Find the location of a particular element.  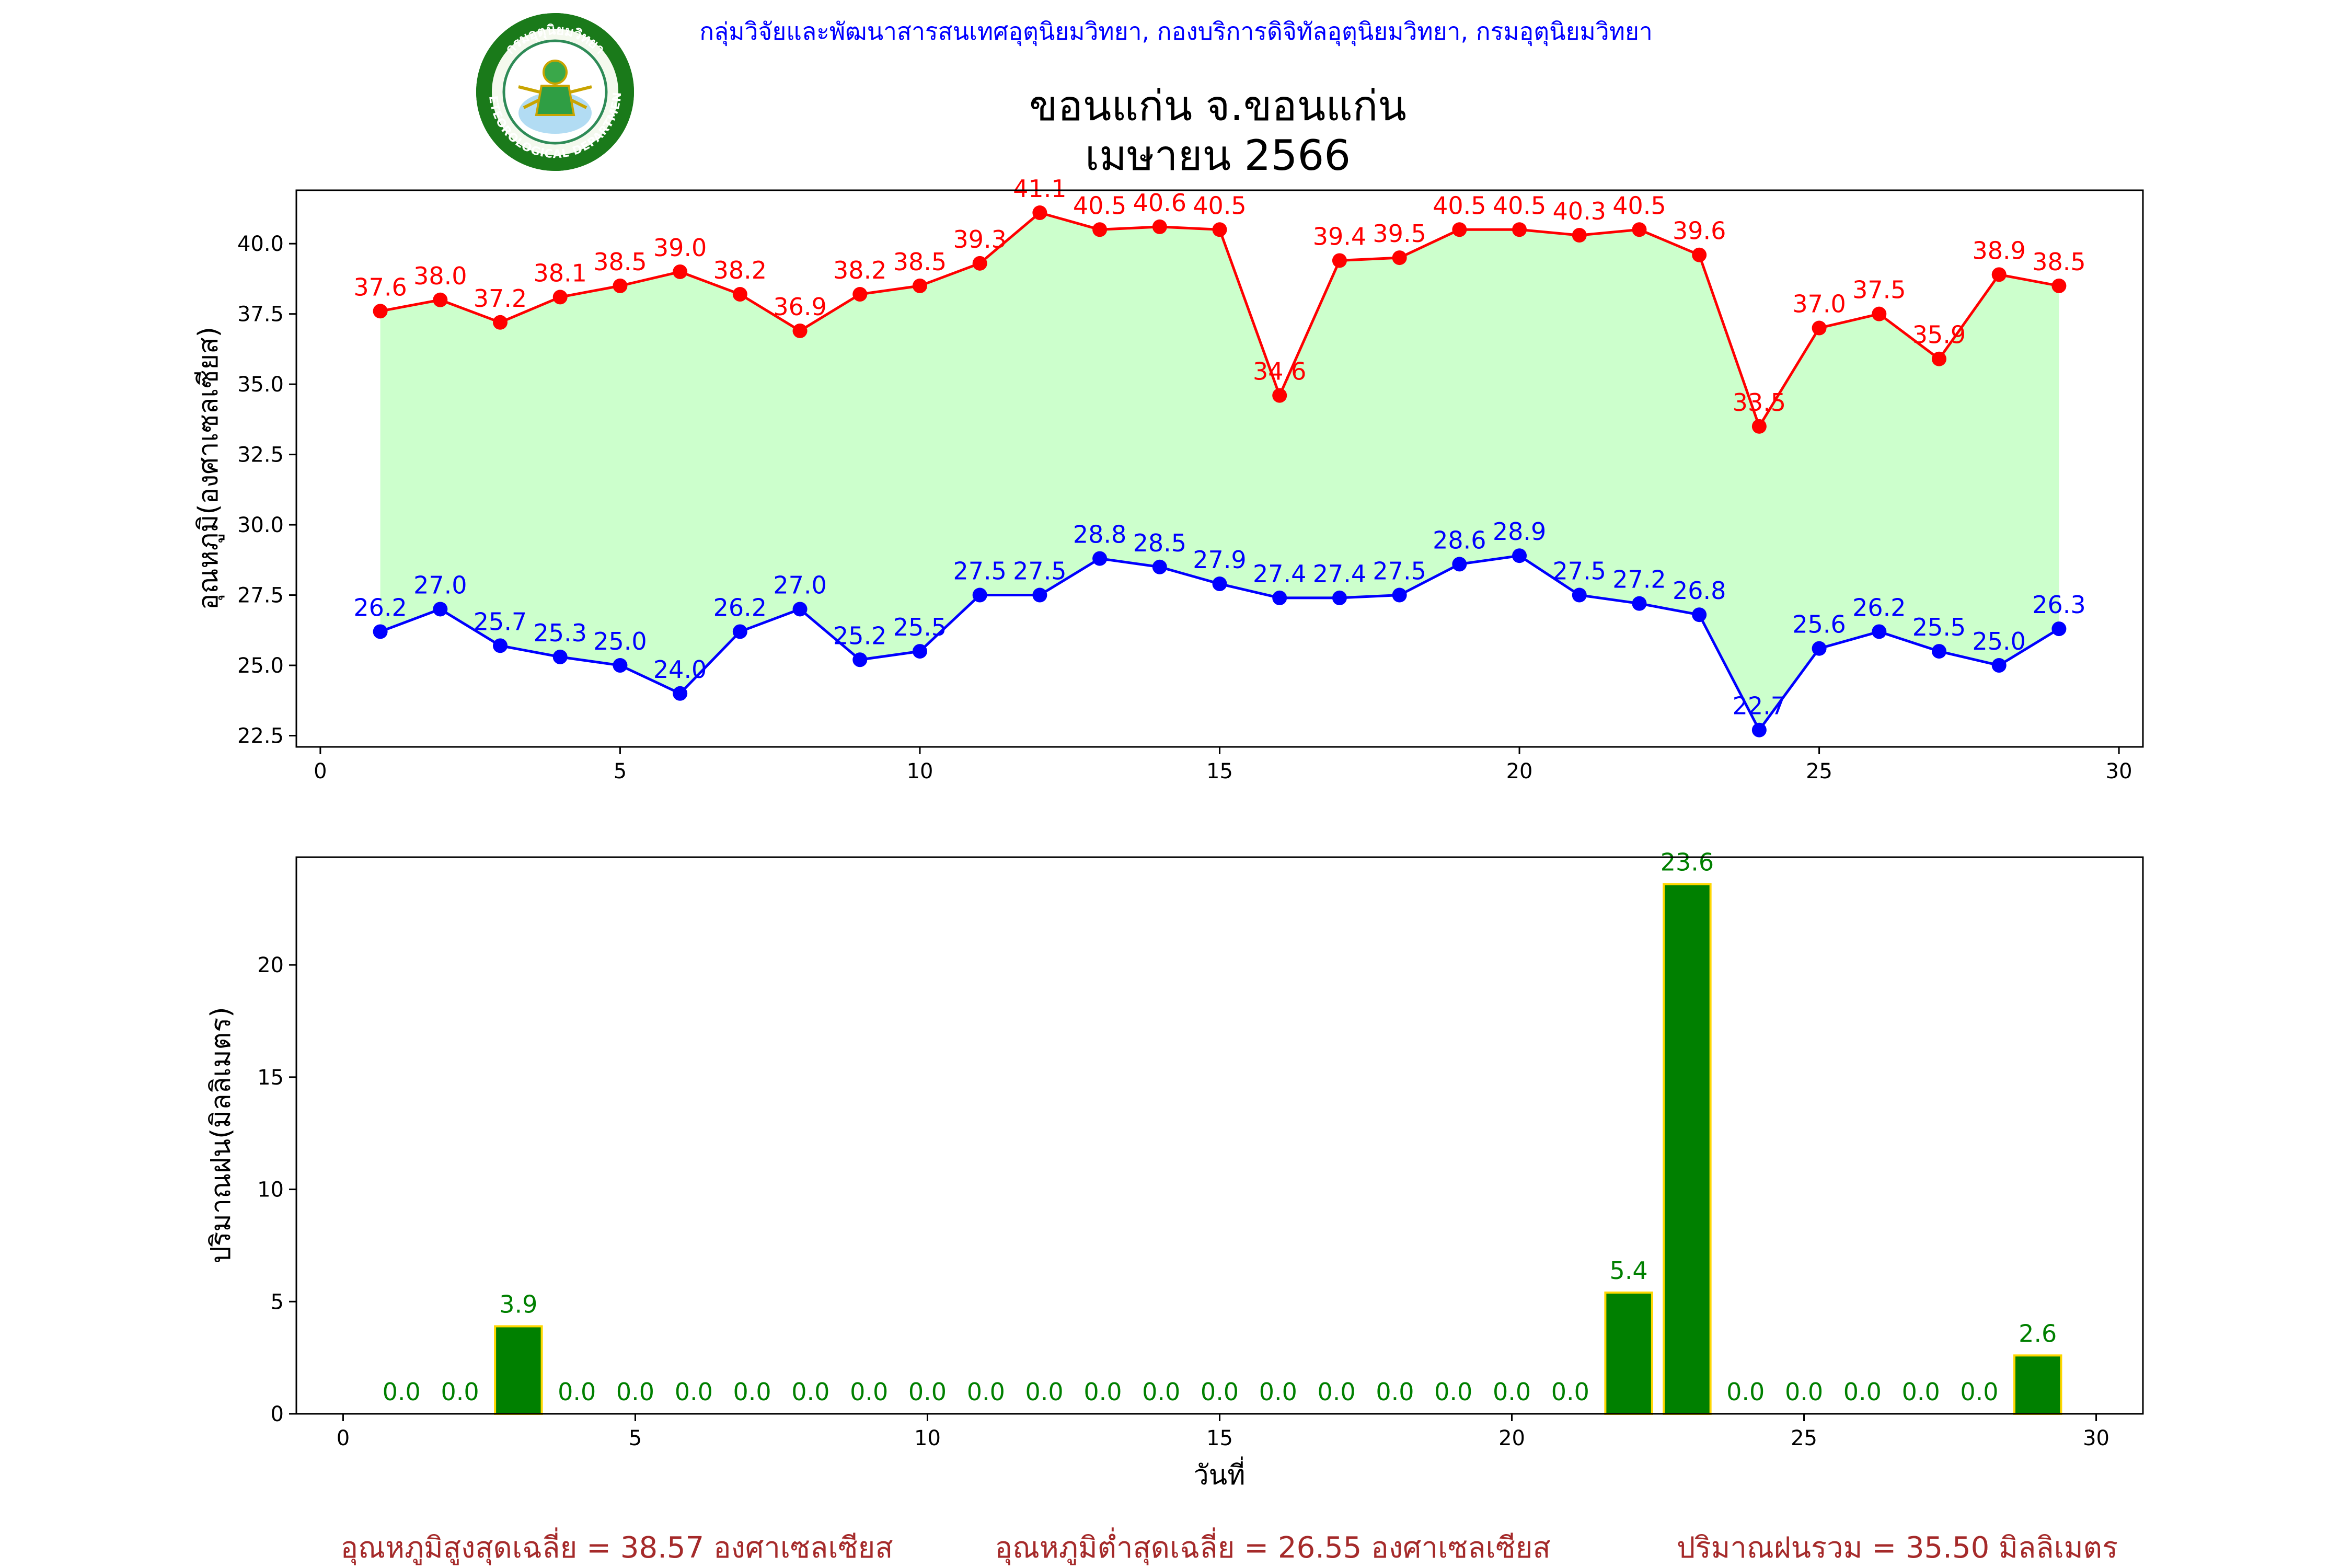

min-temperature-data-label: 26.8 is located at coordinates (1699, 591).